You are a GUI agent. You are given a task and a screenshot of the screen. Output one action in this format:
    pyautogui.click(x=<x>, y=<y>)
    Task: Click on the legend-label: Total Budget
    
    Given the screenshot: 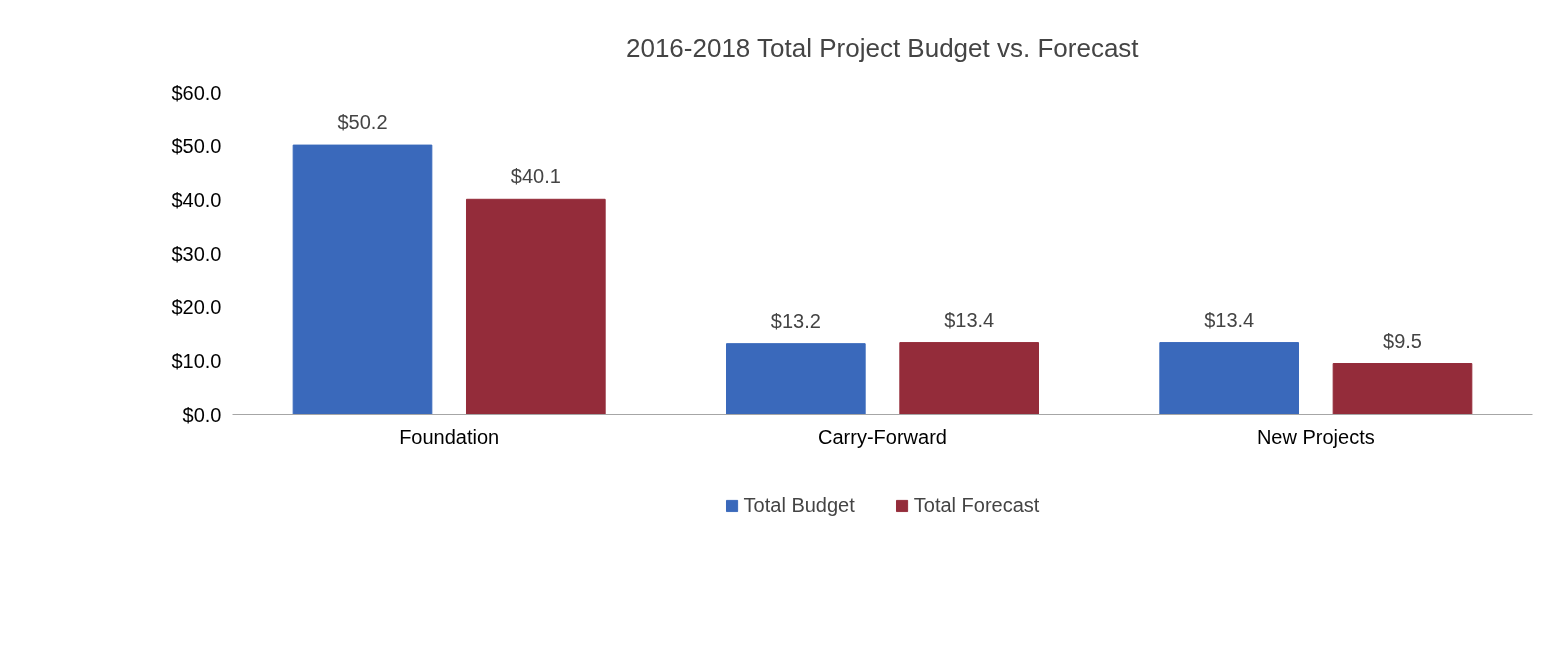 What is the action you would take?
    pyautogui.click(x=799, y=505)
    